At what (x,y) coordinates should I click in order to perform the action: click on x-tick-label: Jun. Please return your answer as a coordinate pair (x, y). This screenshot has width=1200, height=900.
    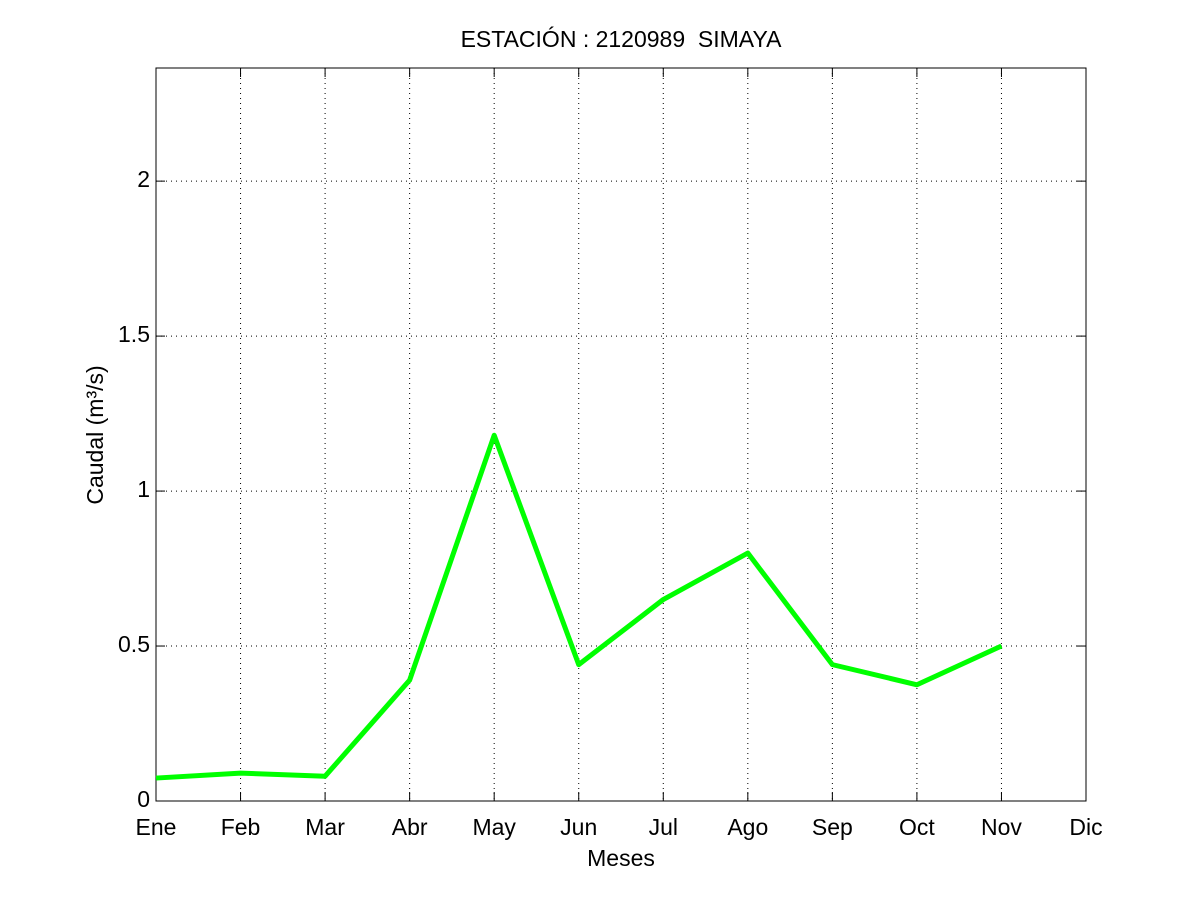
    Looking at the image, I should click on (578, 827).